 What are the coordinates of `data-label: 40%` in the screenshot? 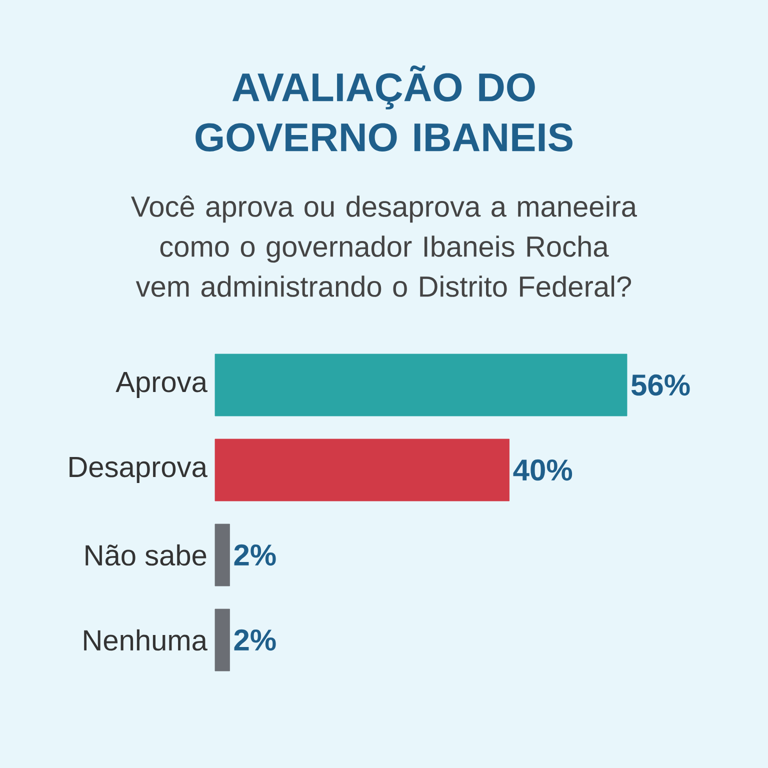 It's located at (542, 470).